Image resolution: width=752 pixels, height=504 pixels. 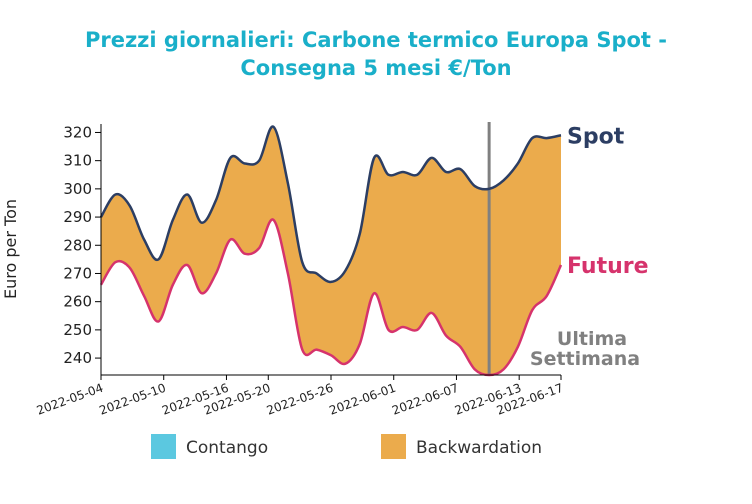 I want to click on y-tick-label: 310, so click(x=77, y=161).